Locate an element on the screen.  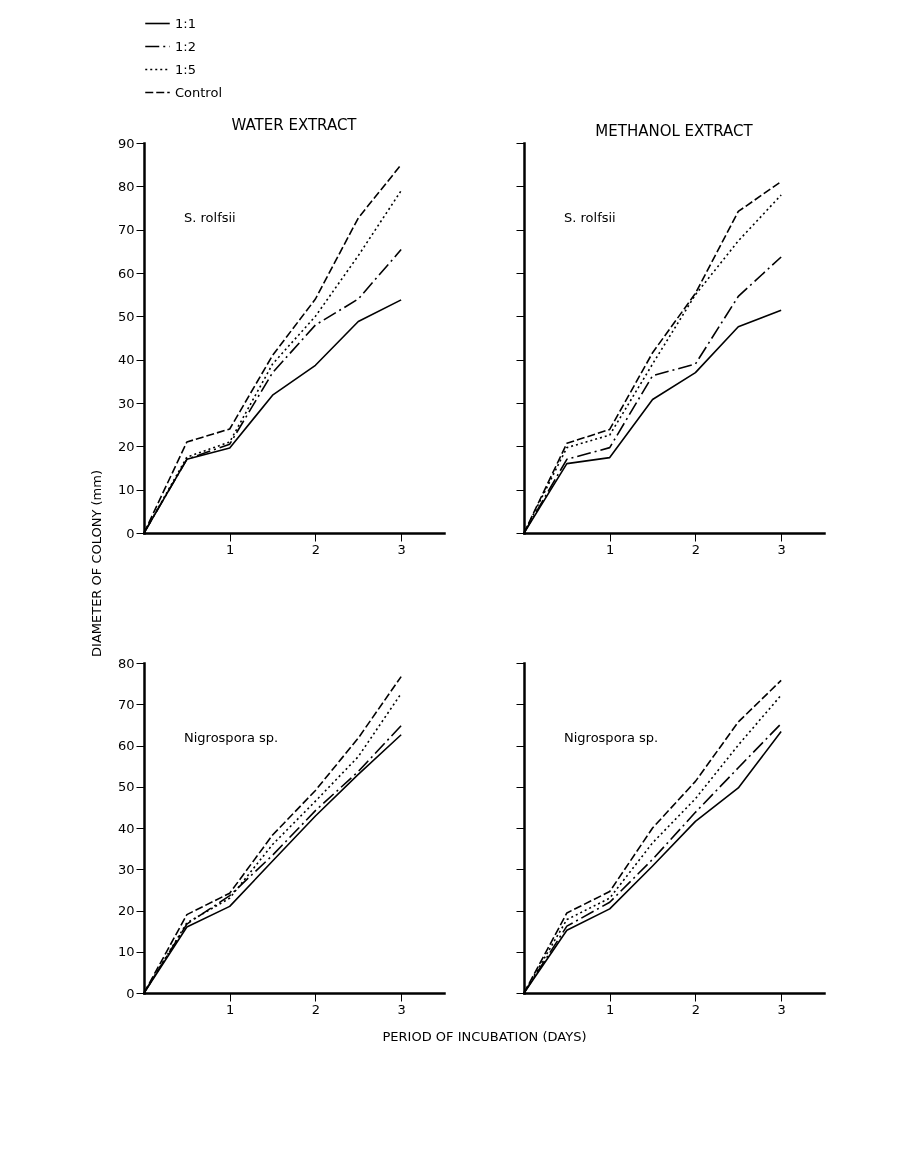
chart-title: METHANOL EXTRACT is located at coordinates (674, 130).